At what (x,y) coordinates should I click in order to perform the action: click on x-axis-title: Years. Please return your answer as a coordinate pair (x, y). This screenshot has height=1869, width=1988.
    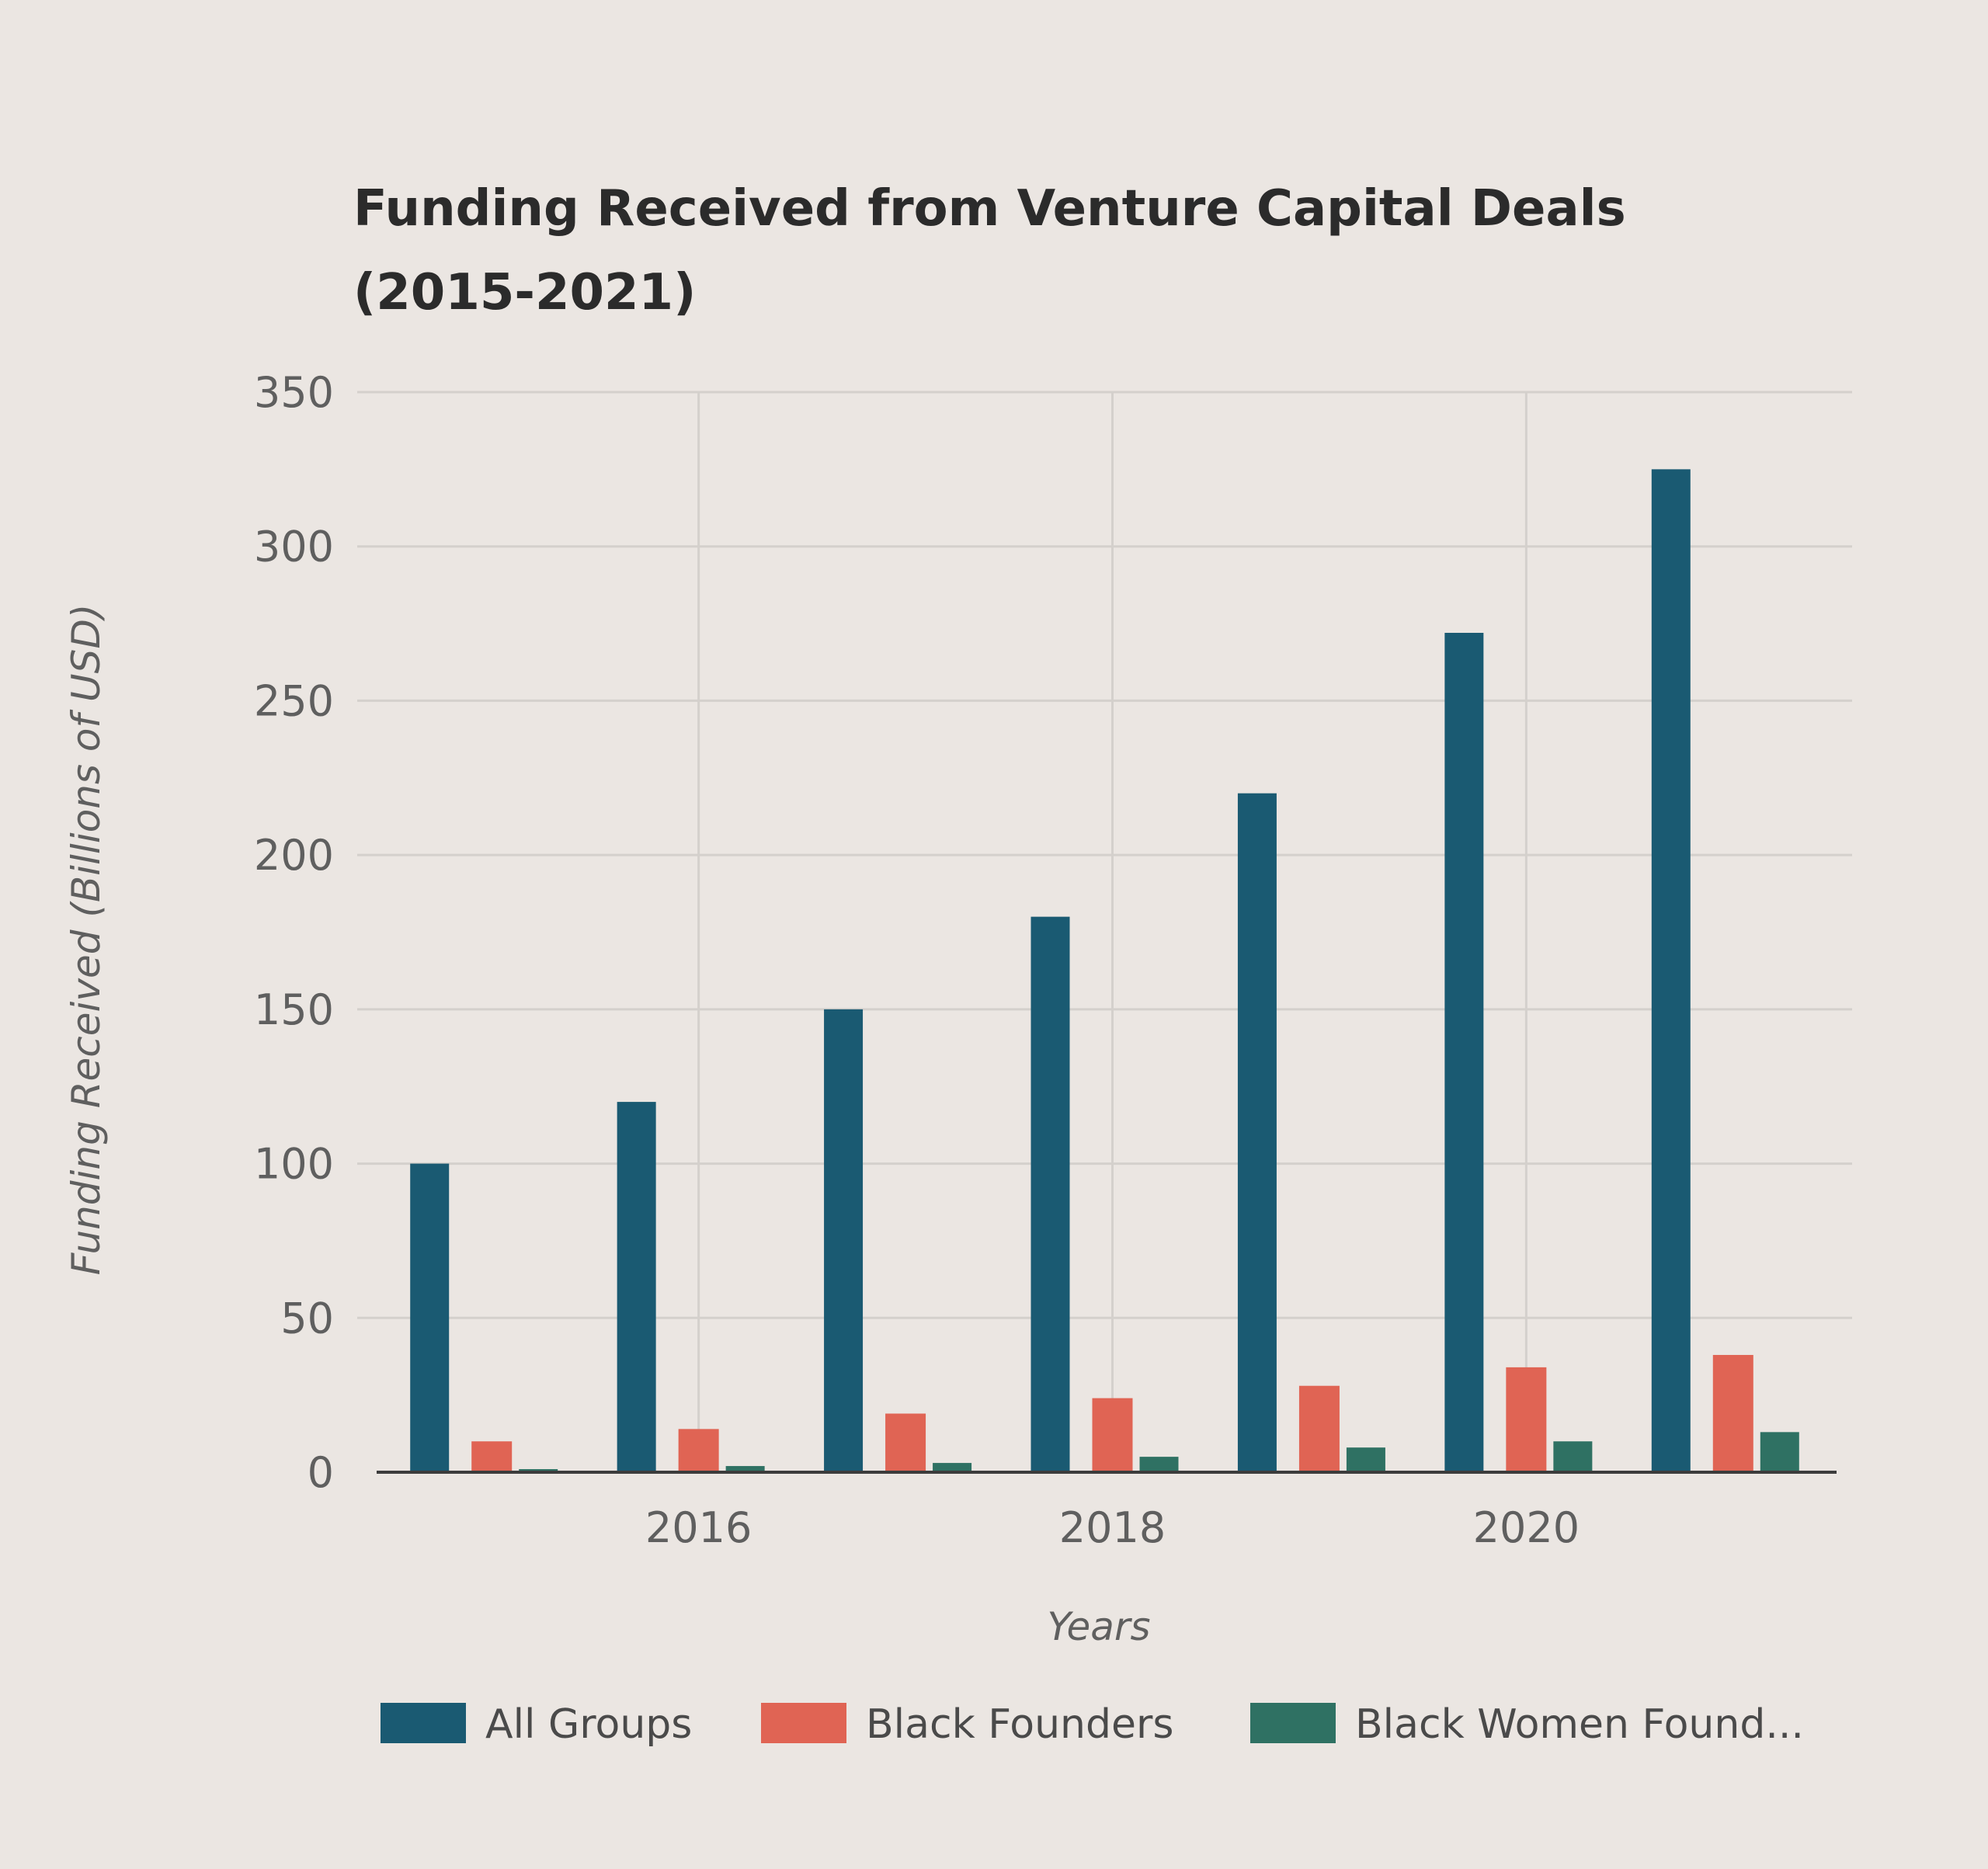
    Looking at the image, I should click on (1098, 1626).